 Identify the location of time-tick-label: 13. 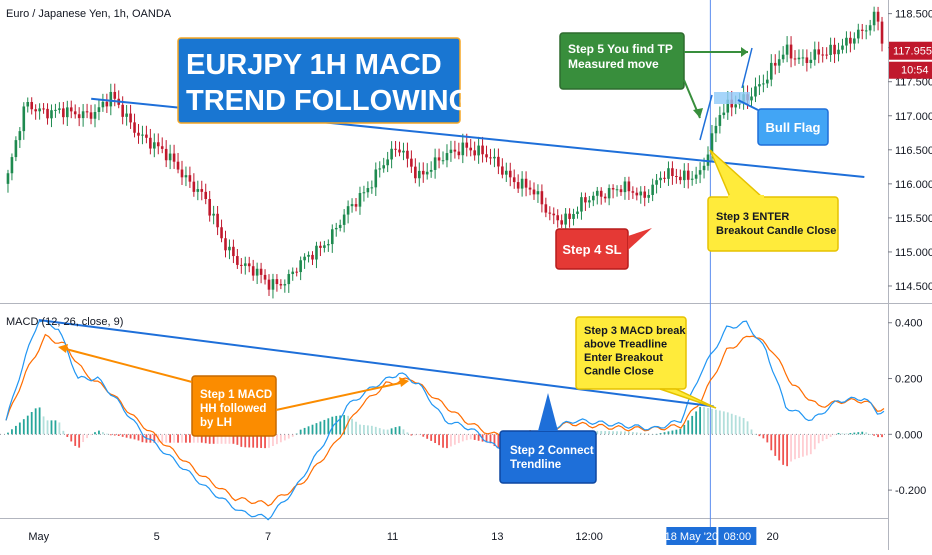
(497, 537).